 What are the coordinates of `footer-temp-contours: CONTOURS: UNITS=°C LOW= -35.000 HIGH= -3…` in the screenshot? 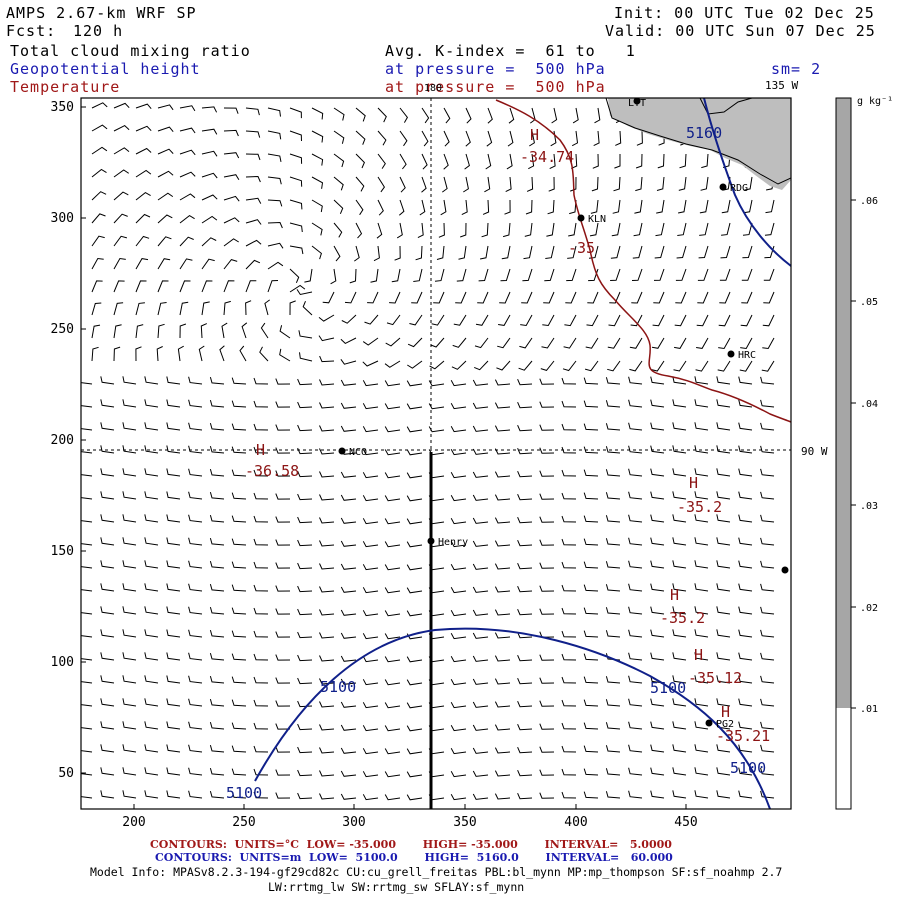 It's located at (411, 844).